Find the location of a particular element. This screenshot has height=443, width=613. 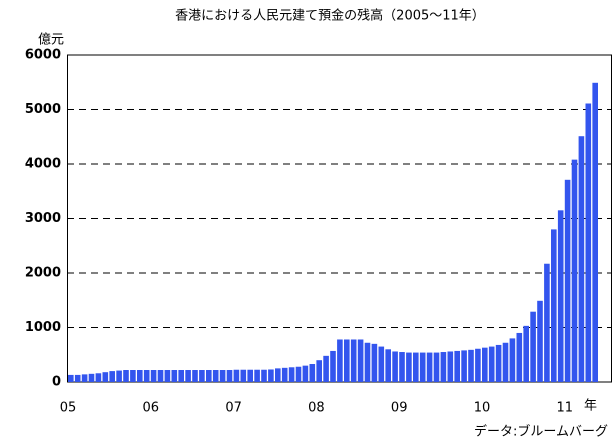

y-tick-label: 1000 is located at coordinates (43, 327).